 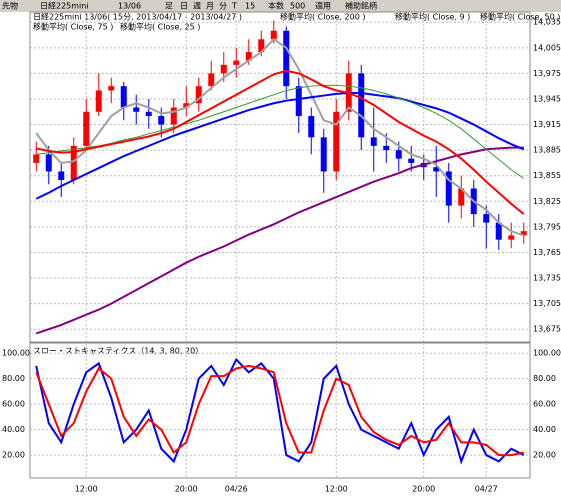 I want to click on toolbar-item: 先物, so click(x=10, y=6).